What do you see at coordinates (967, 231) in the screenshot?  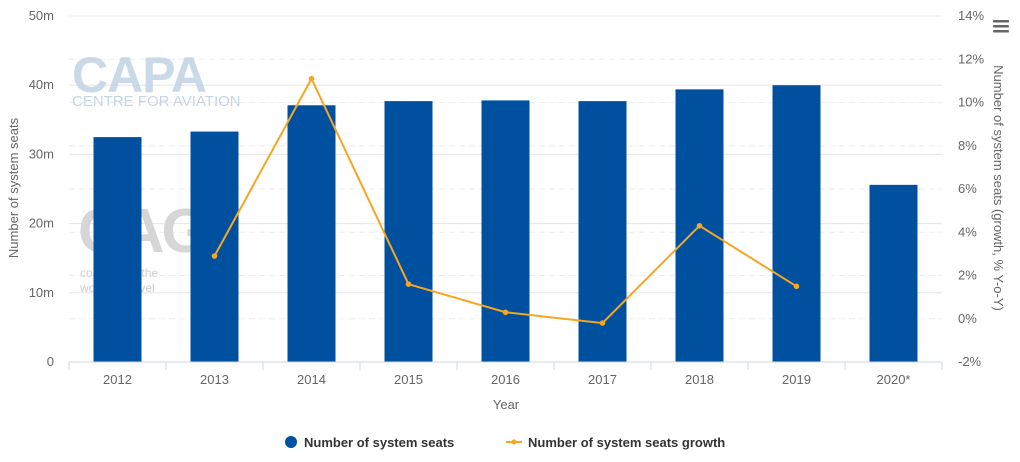 I see `y2-tick-label: 4%` at bounding box center [967, 231].